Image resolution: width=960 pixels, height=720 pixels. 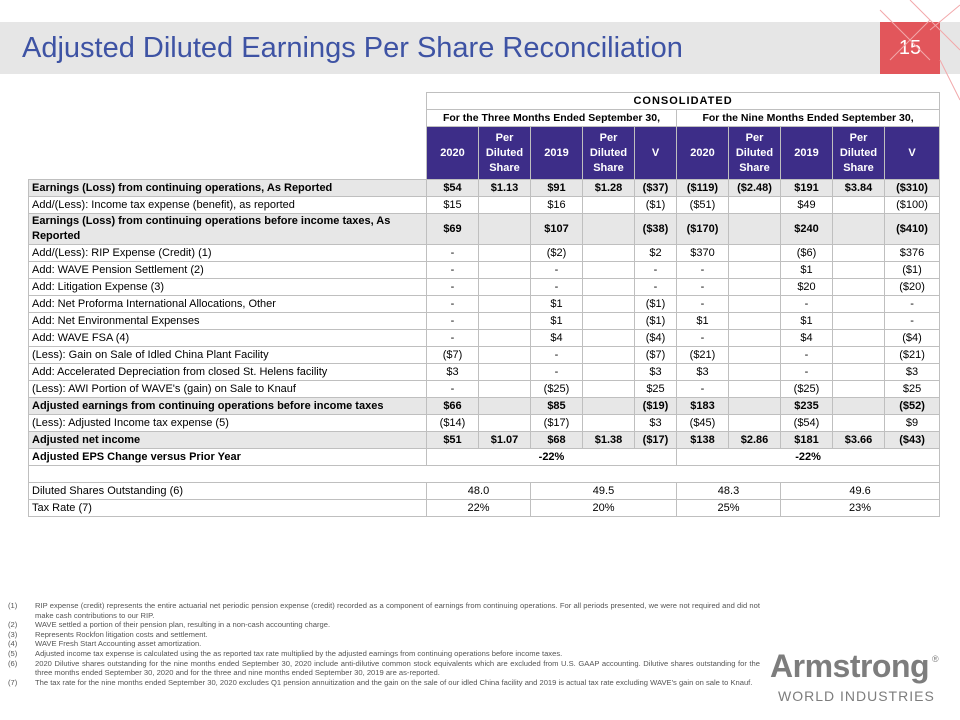 What do you see at coordinates (702, 372) in the screenshot?
I see `table-cell: $3` at bounding box center [702, 372].